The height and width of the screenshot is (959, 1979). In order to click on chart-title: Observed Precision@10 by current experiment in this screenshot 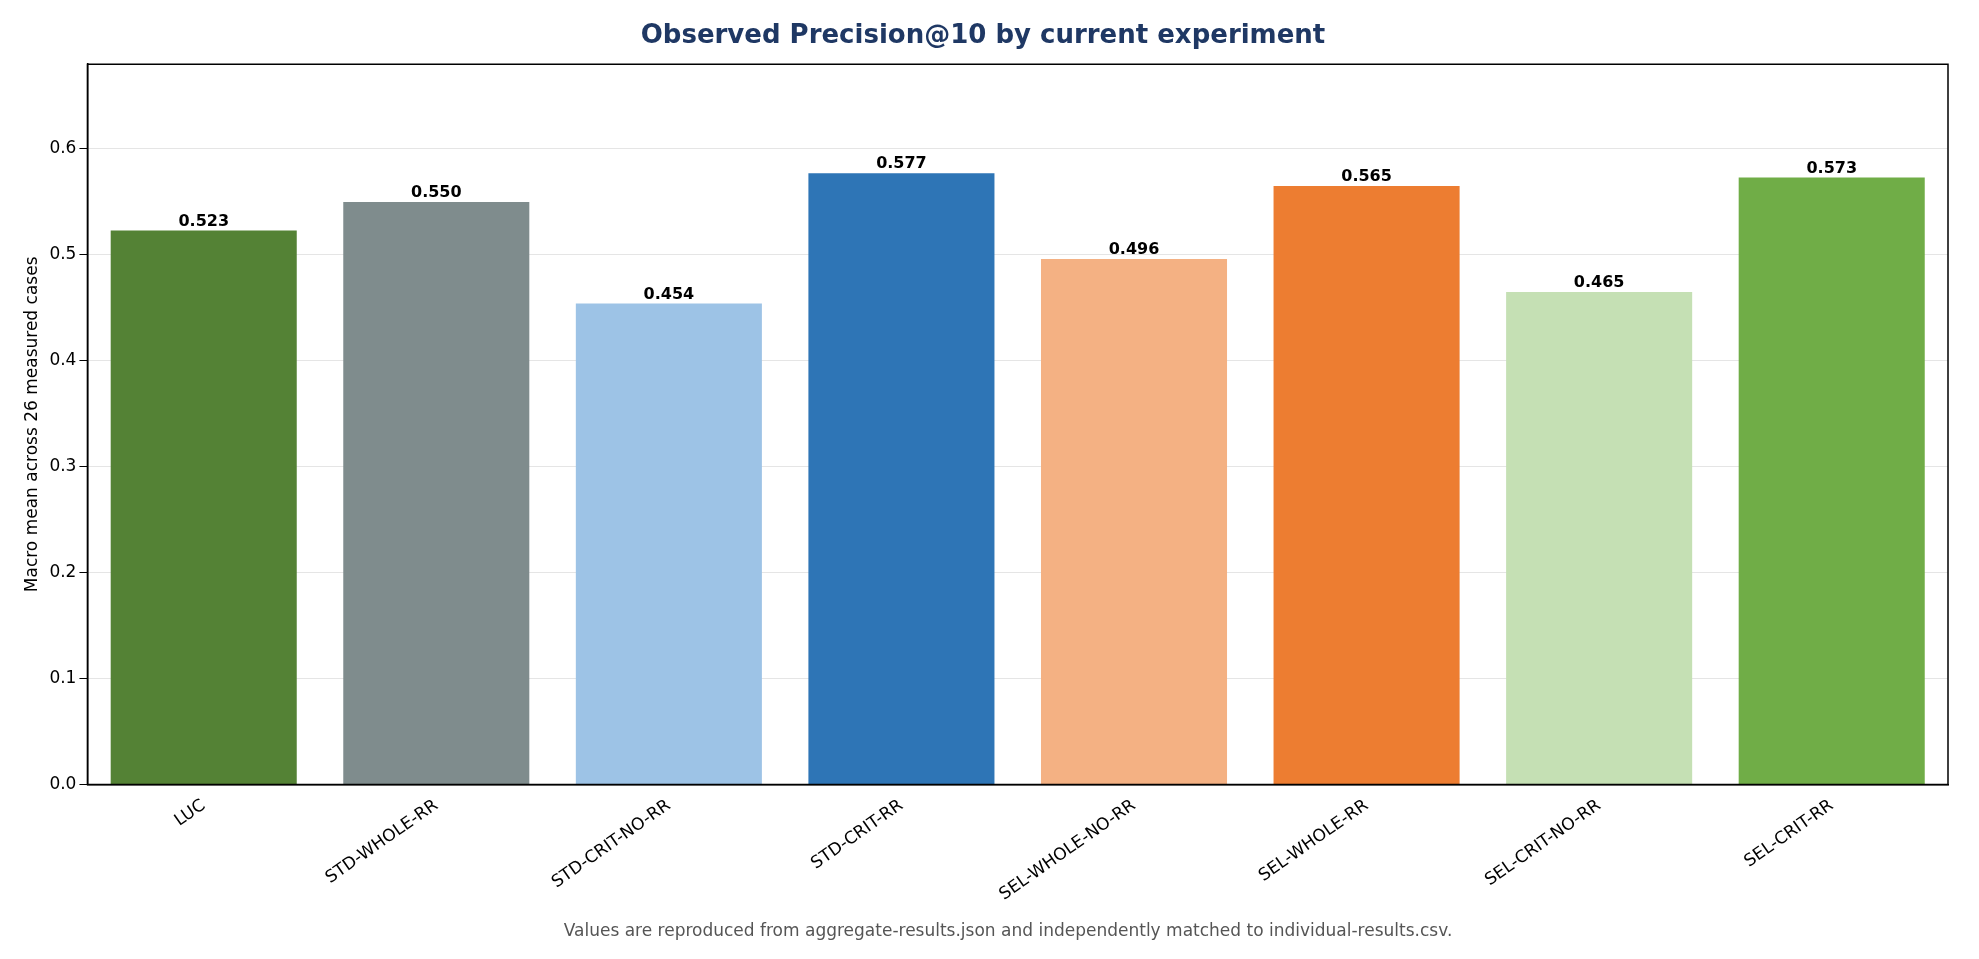, I will do `click(983, 34)`.